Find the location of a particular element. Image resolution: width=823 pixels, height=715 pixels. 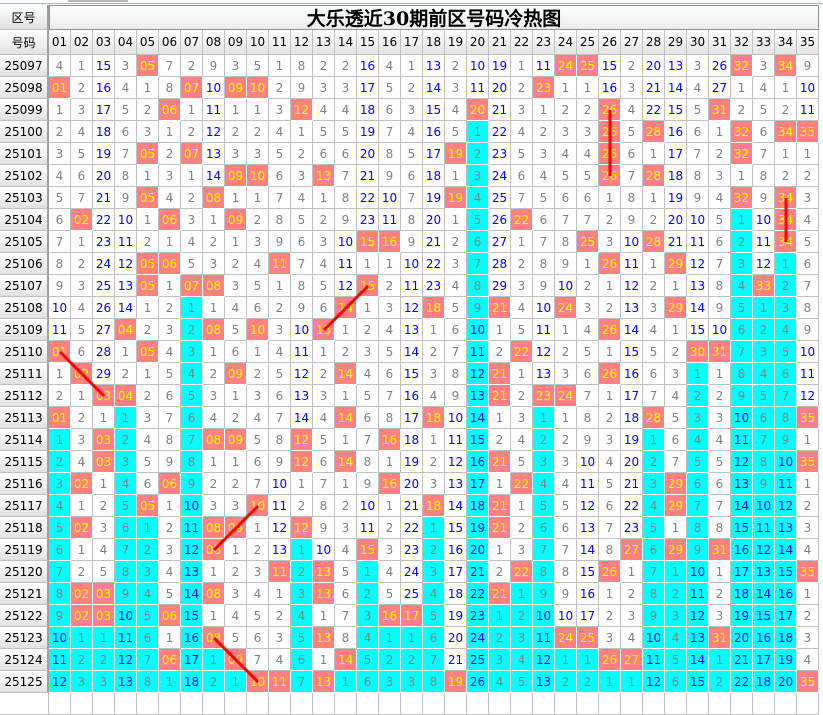

omission-cell: 14 is located at coordinates (456, 506).